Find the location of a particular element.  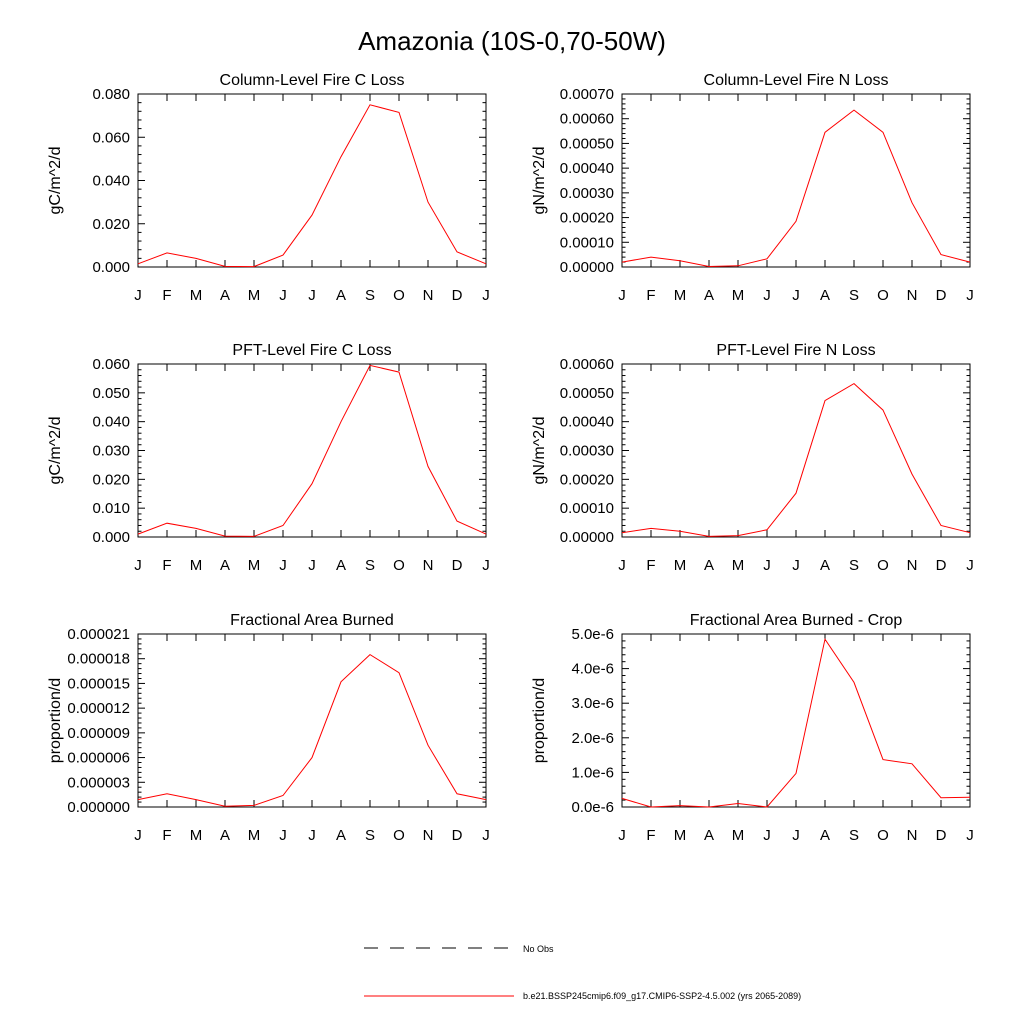

y-tick-label: 1.0e-6 is located at coordinates (592, 772).